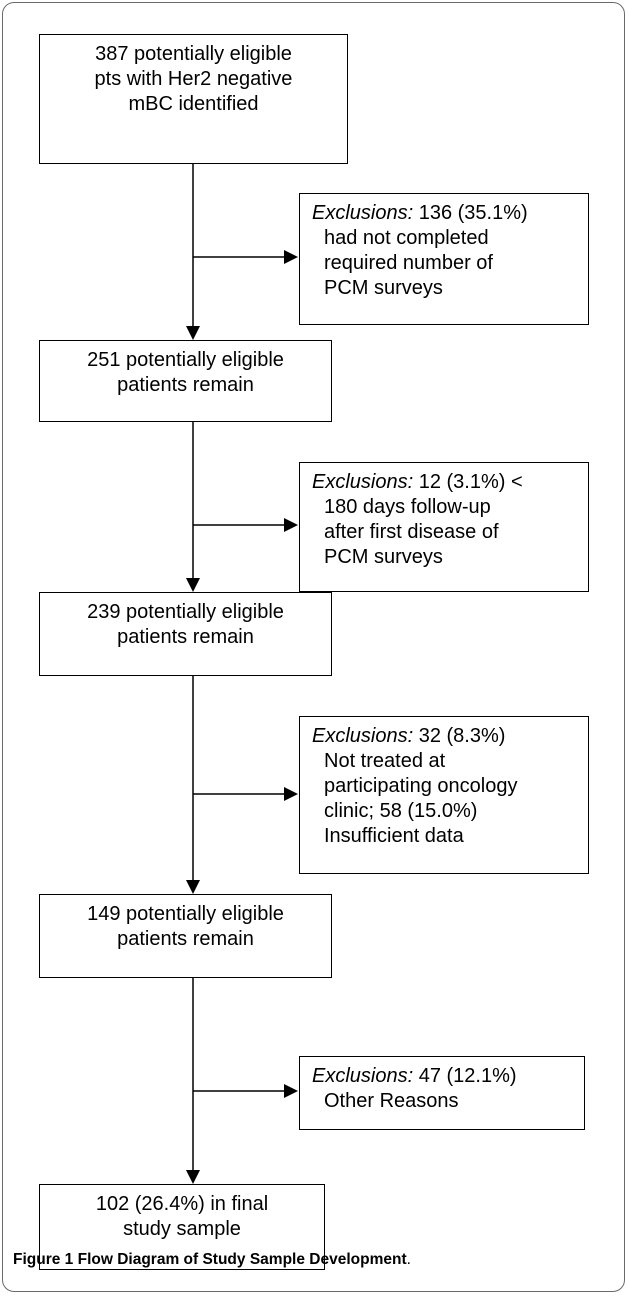 This screenshot has width=629, height=1296. I want to click on exclusion-box-4: Exclusions: 47 (12.1%) Other Reasons, so click(442, 1093).